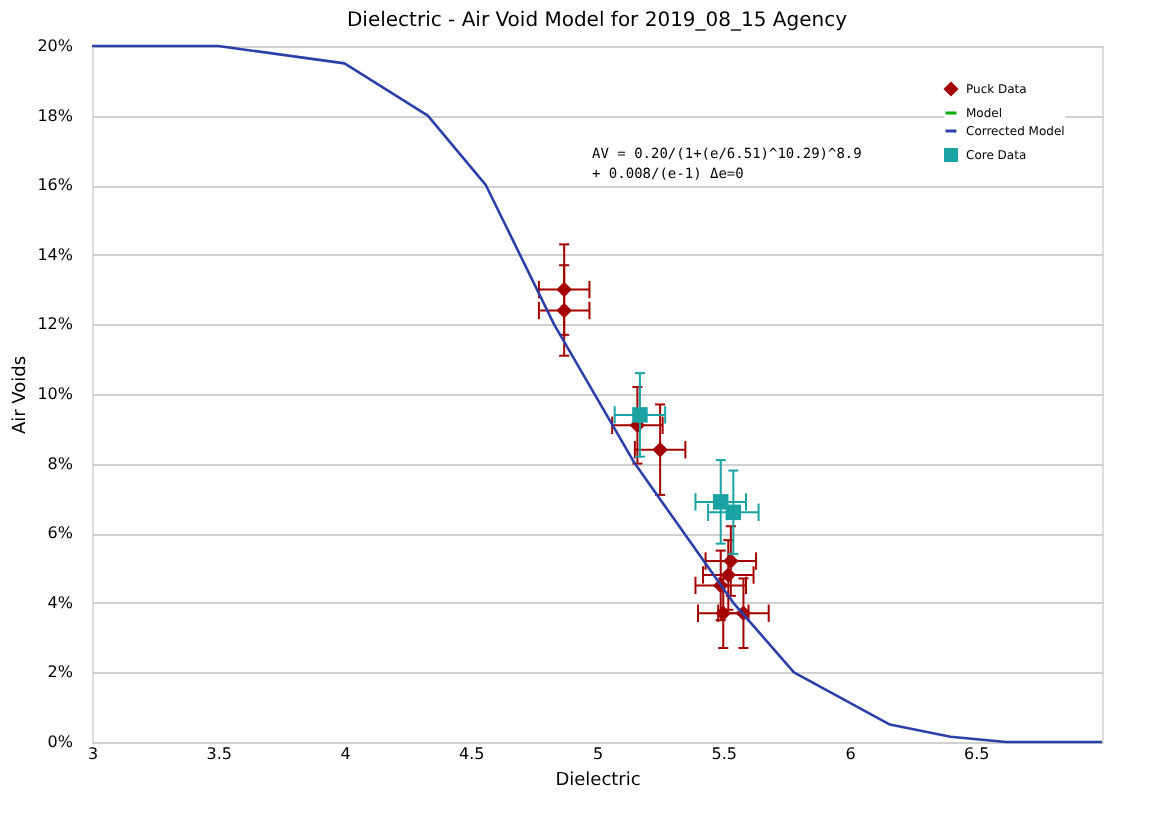 Image resolution: width=1150 pixels, height=838 pixels. I want to click on x-tick-label: 3, so click(93, 754).